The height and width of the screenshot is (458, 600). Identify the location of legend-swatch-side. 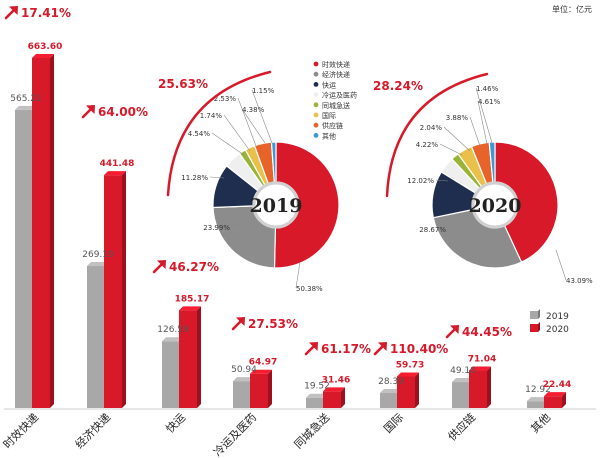
(539, 314).